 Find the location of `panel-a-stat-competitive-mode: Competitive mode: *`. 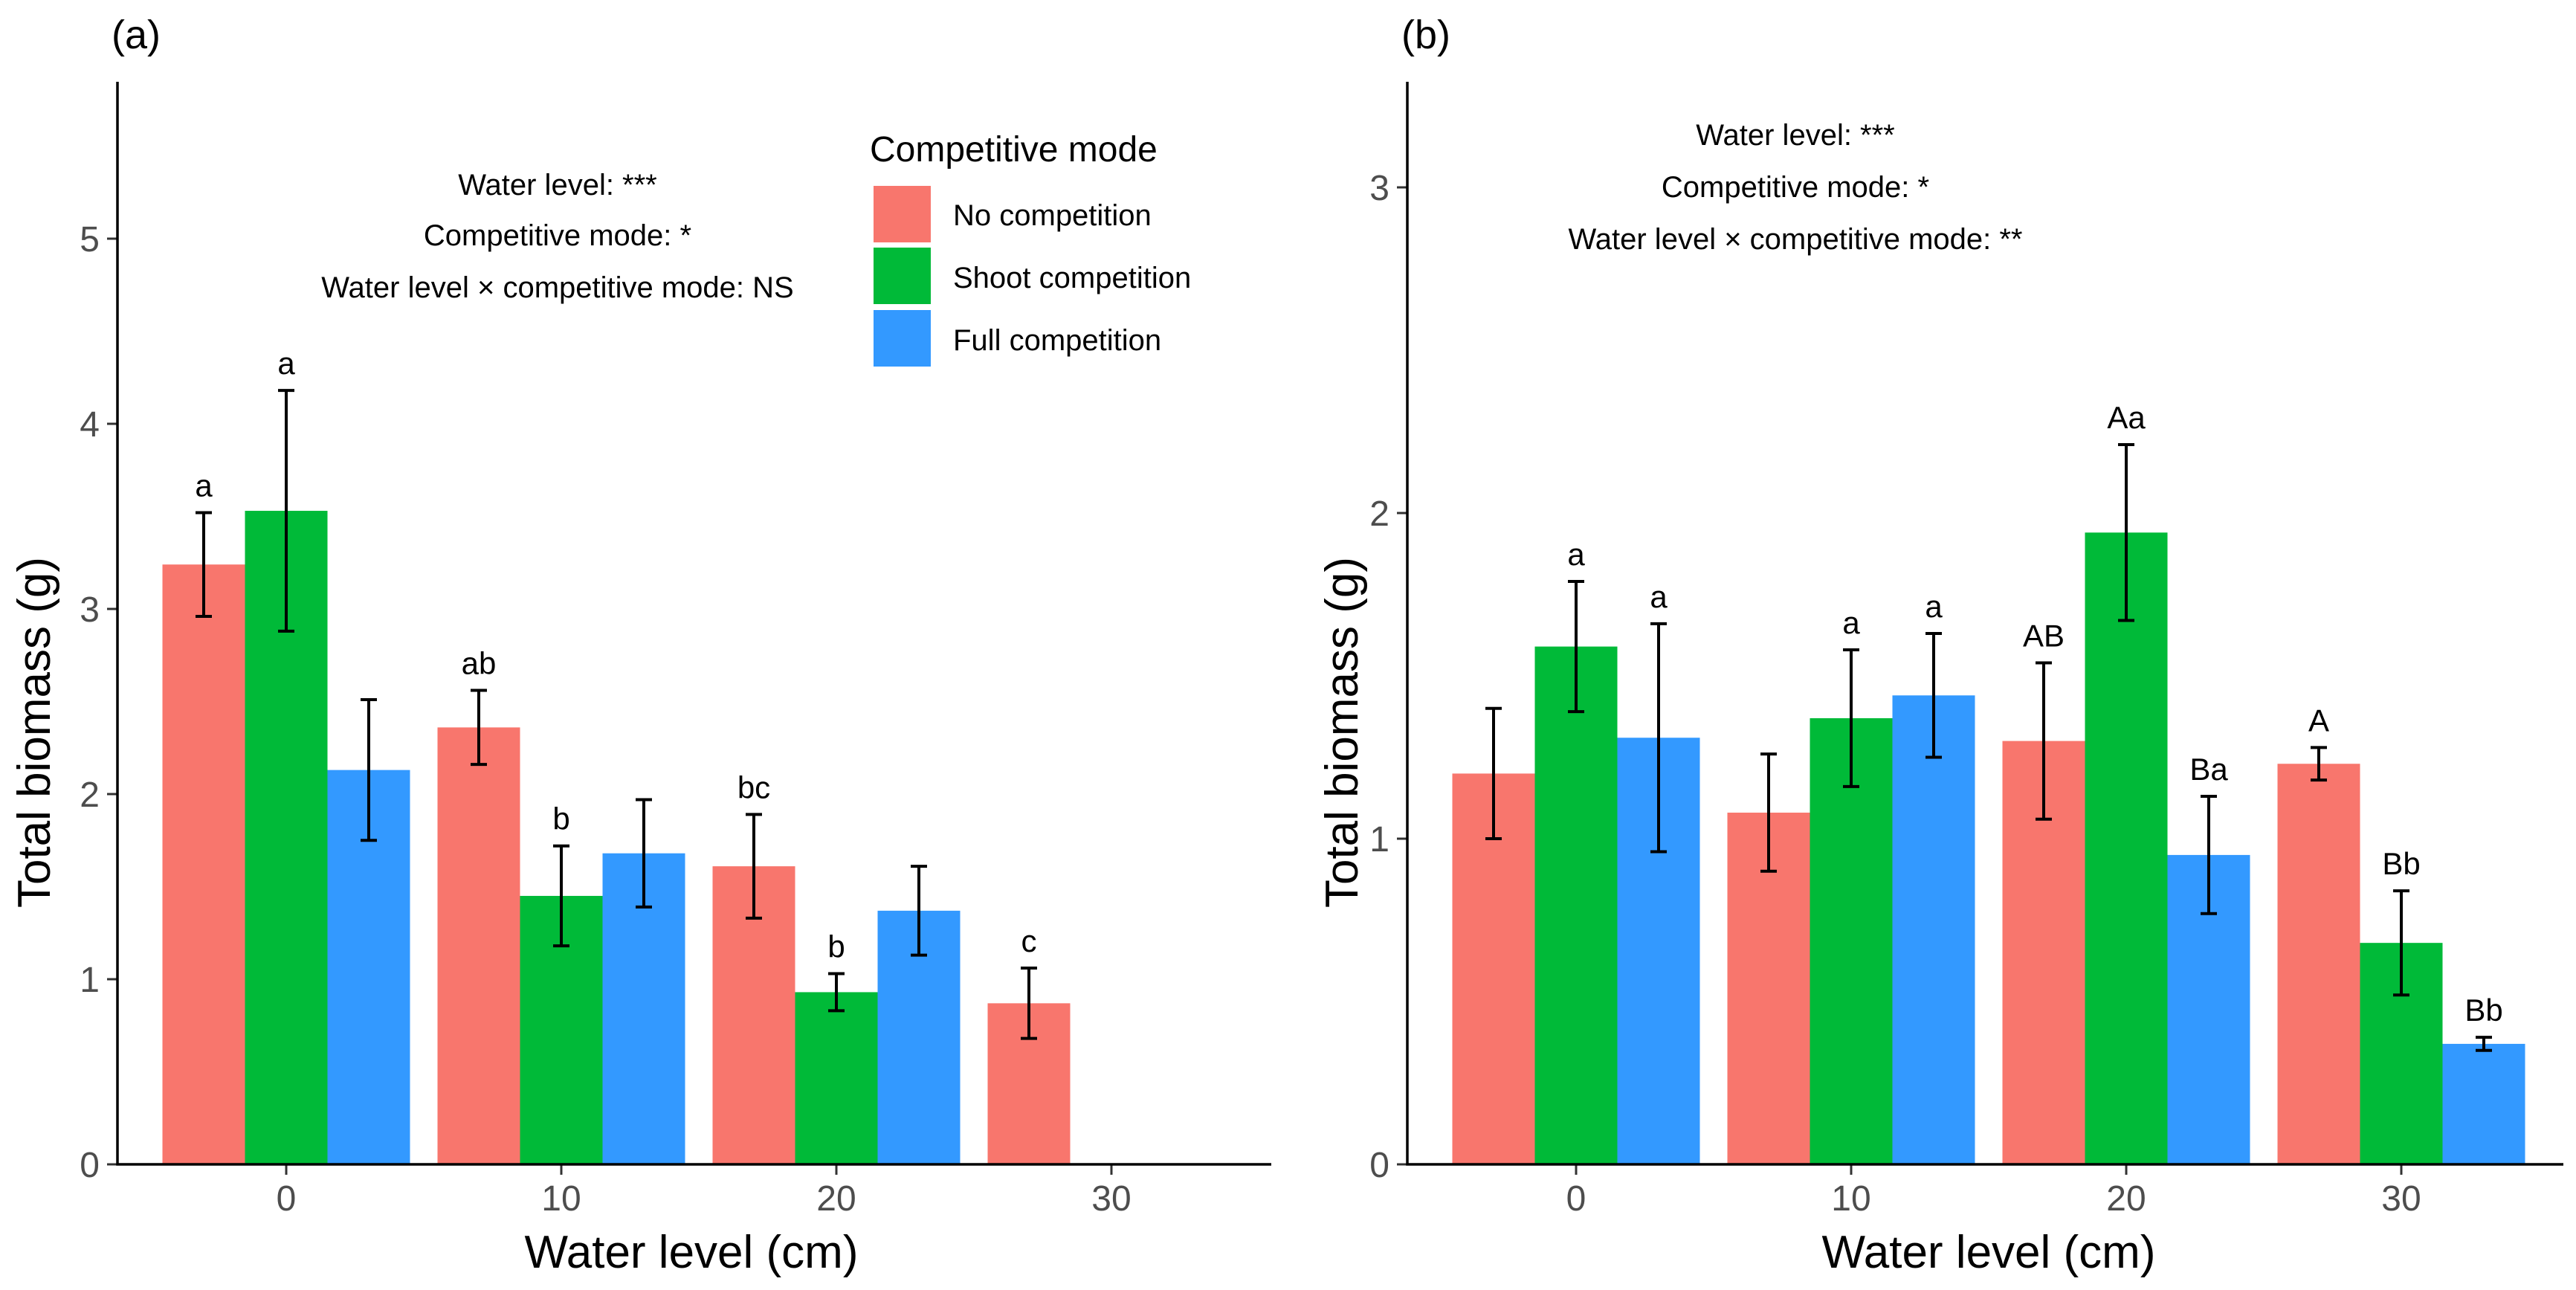

panel-a-stat-competitive-mode: Competitive mode: * is located at coordinates (557, 236).